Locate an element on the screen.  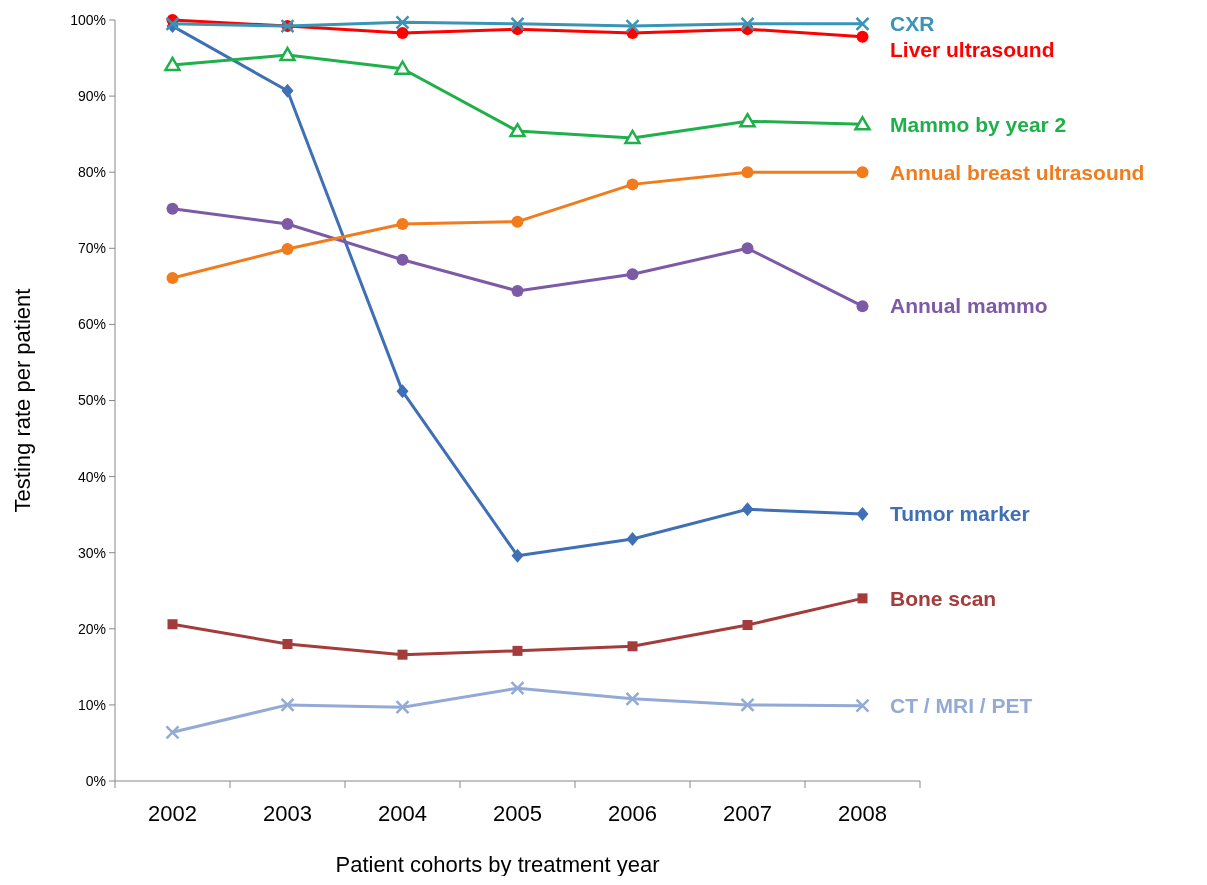
series-label: Annual breast ultrasound is located at coordinates (1017, 172).